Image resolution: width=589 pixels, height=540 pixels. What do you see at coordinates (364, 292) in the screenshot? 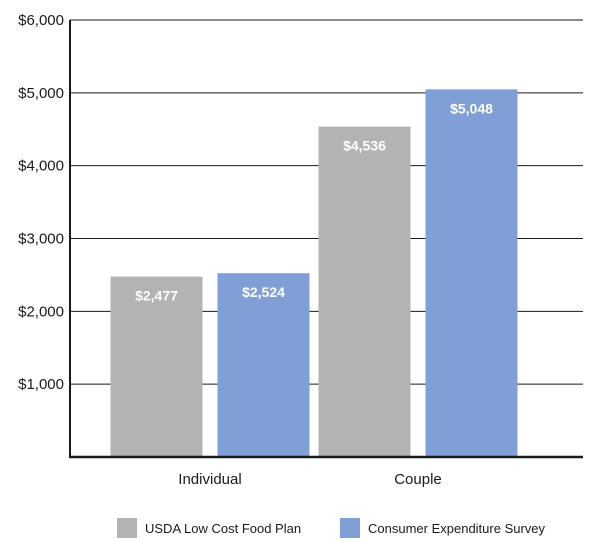
I see `bar-couple-usda-low-cost-food-plan` at bounding box center [364, 292].